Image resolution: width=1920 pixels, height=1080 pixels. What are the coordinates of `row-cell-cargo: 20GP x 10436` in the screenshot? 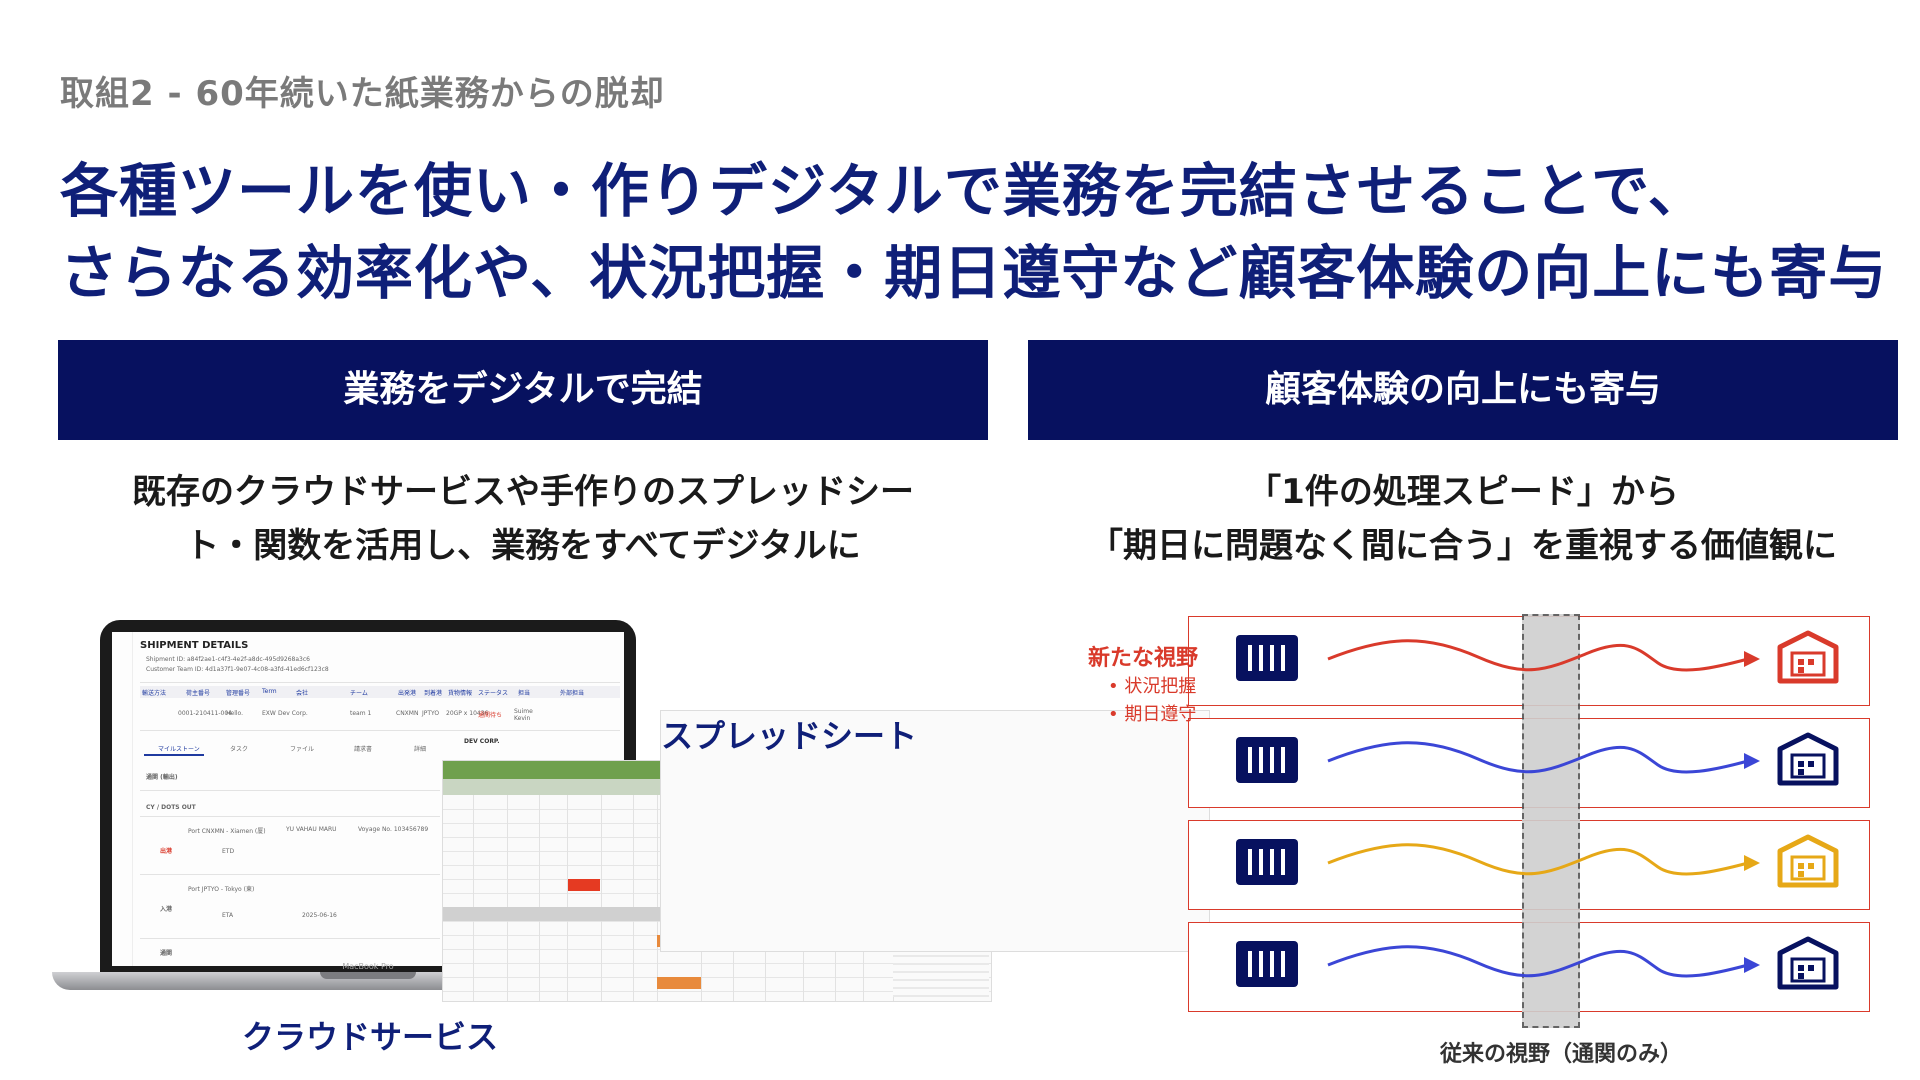 It's located at (467, 713).